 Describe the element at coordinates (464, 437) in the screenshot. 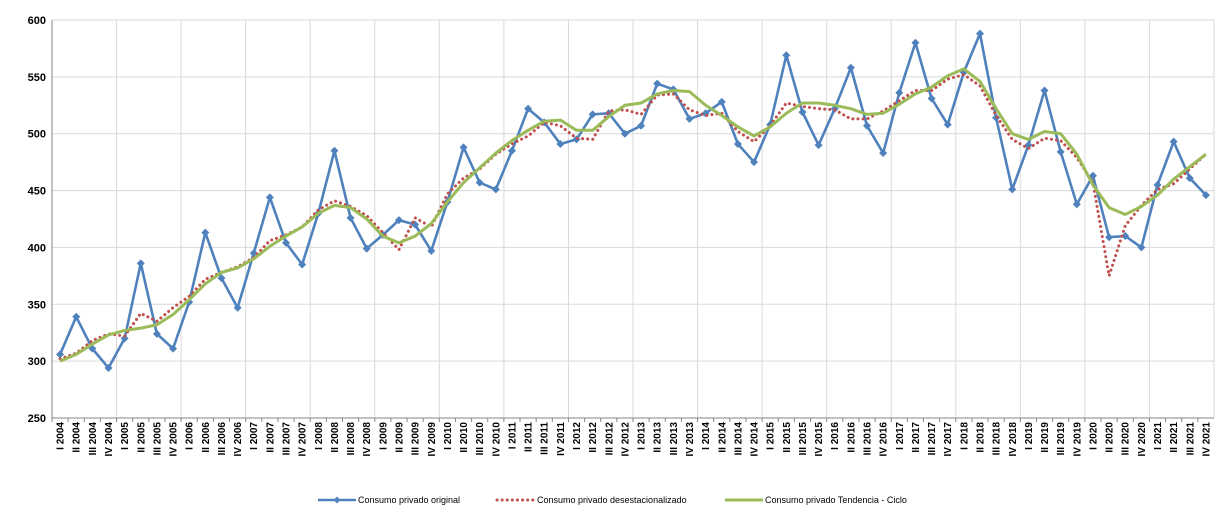

I see `x-tick-label: II 2010` at that location.